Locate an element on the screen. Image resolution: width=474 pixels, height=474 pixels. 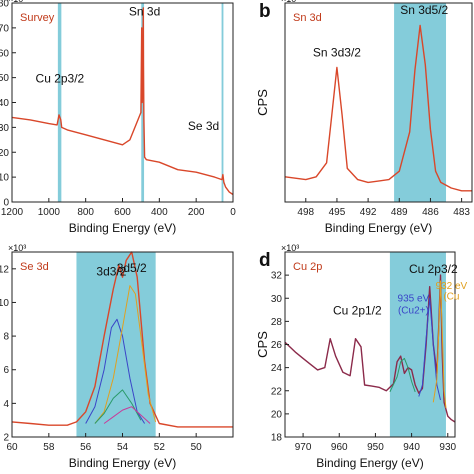
peak-annotation: Sn 3d5/2 is located at coordinates (424, 10).